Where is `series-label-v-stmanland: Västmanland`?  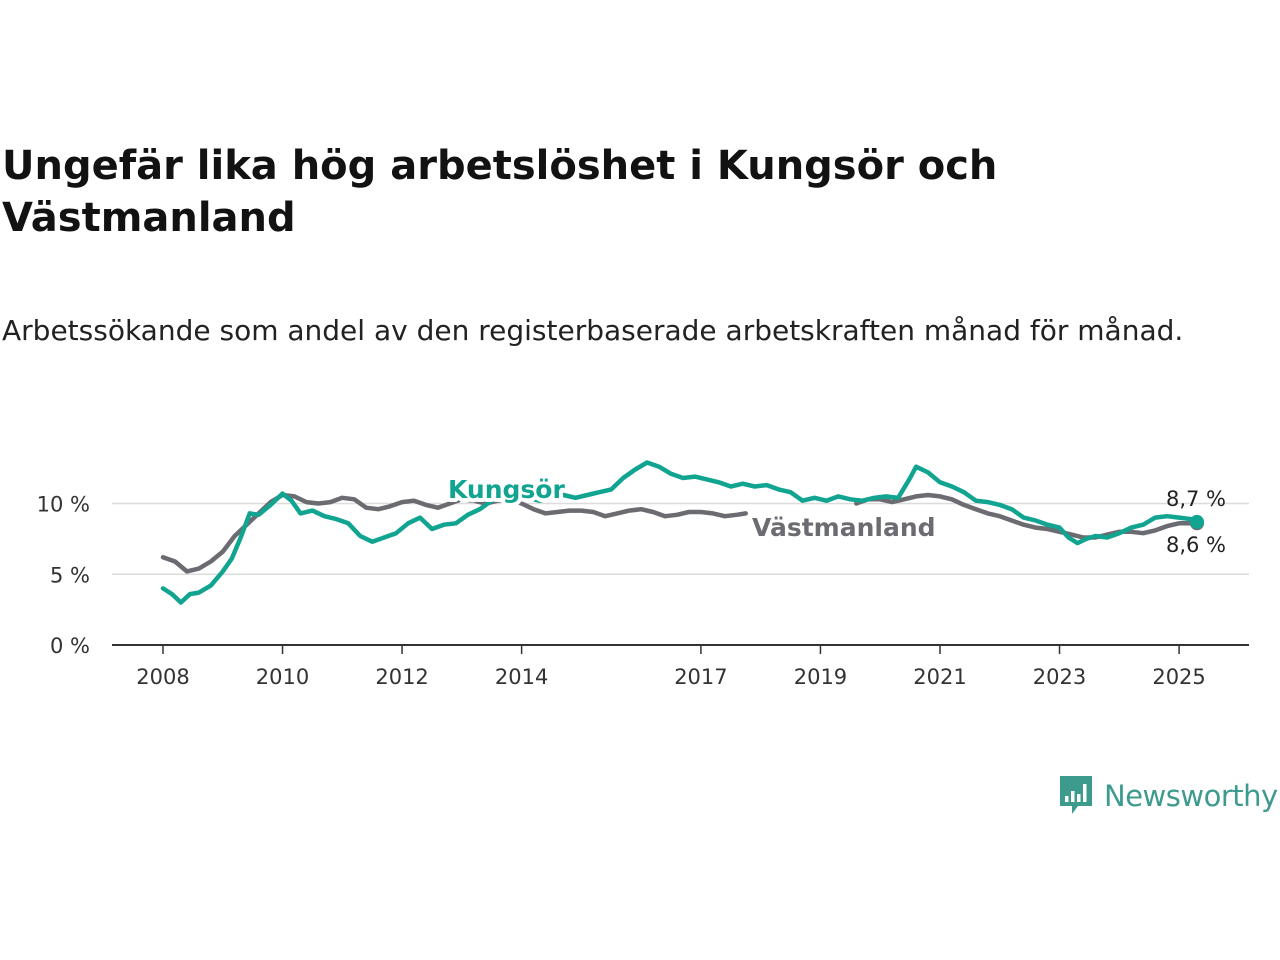 series-label-v-stmanland: Västmanland is located at coordinates (844, 527).